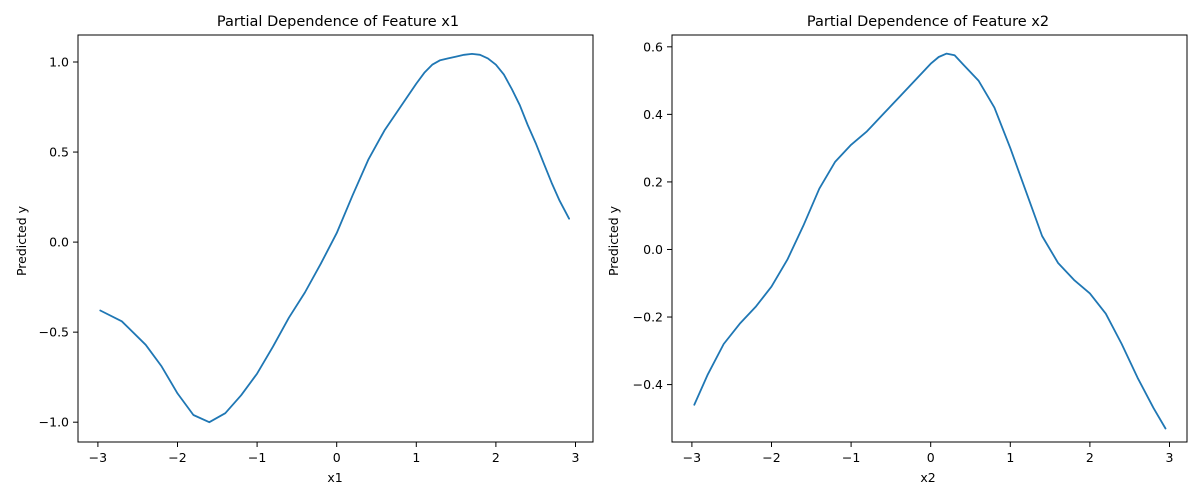  Describe the element at coordinates (692, 457) in the screenshot. I see `right-x-tick-label: −3` at that location.